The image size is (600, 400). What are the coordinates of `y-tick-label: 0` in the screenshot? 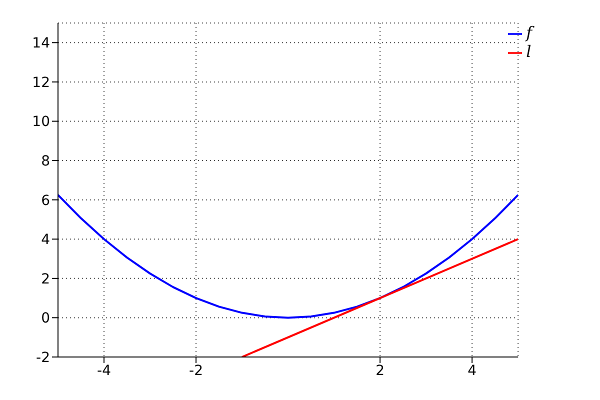 It's located at (45, 318).